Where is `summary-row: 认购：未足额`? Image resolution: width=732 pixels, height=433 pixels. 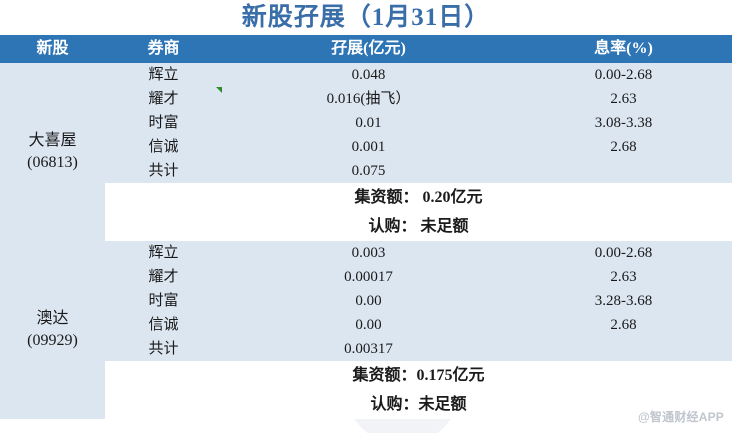
summary-row: 认购：未足额 is located at coordinates (366, 404).